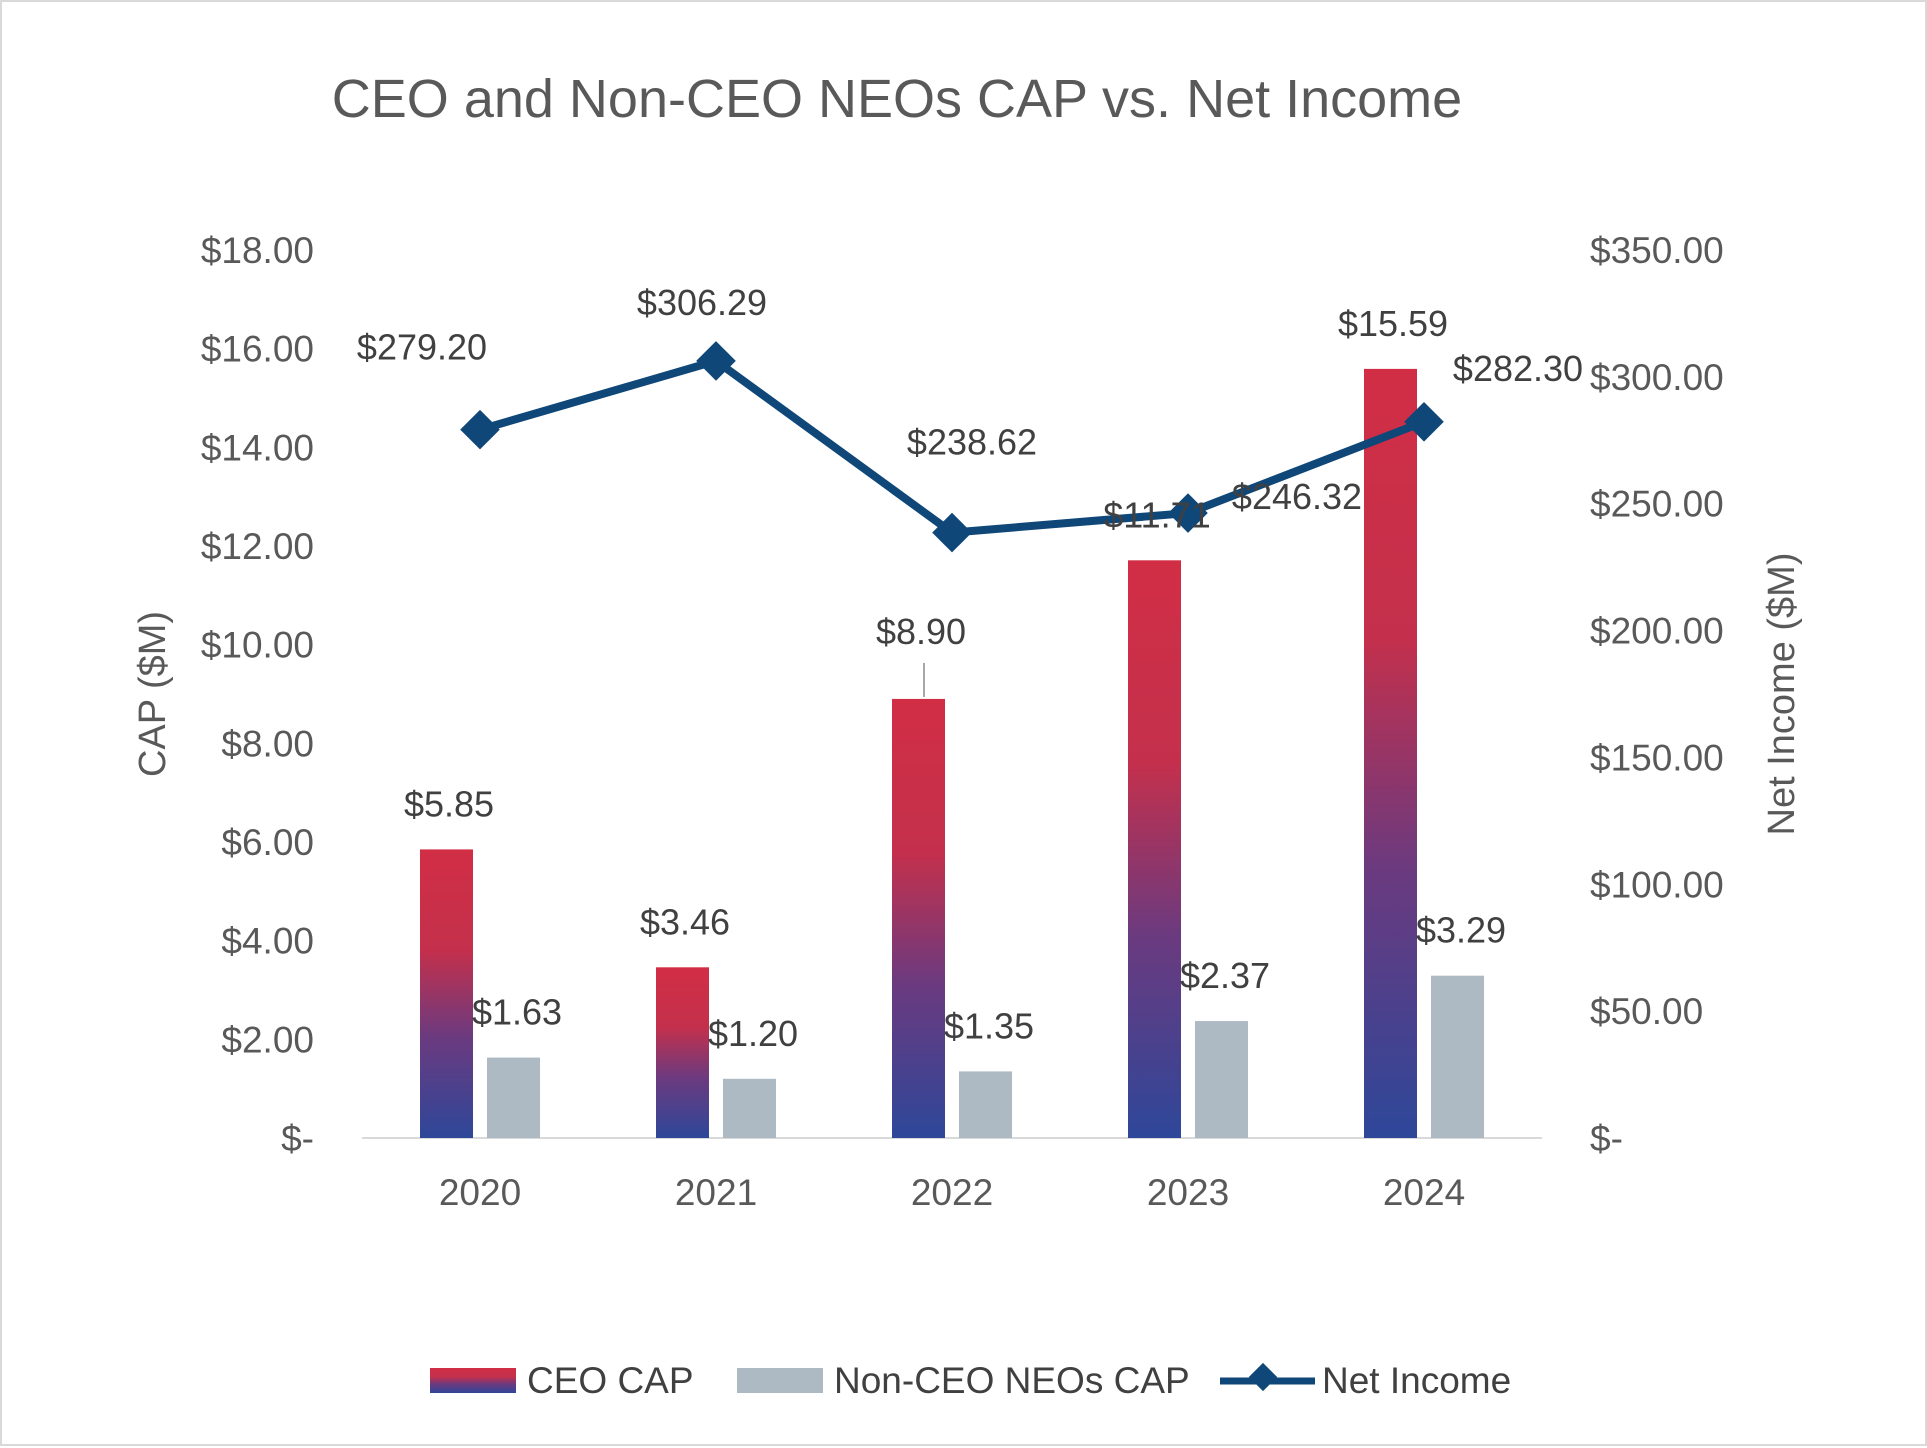  Describe the element at coordinates (1782, 694) in the screenshot. I see `right-axis-title: Net Income ($M)` at that location.